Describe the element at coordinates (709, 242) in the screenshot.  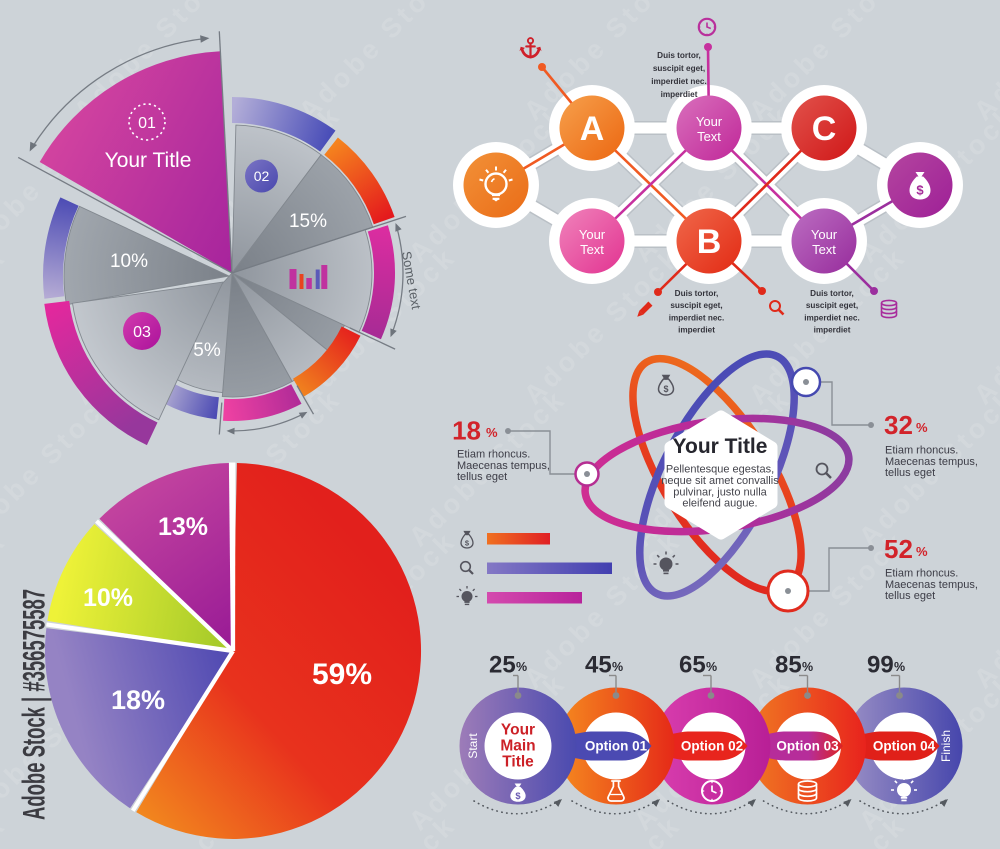
I see `svg-text: B` at that location.